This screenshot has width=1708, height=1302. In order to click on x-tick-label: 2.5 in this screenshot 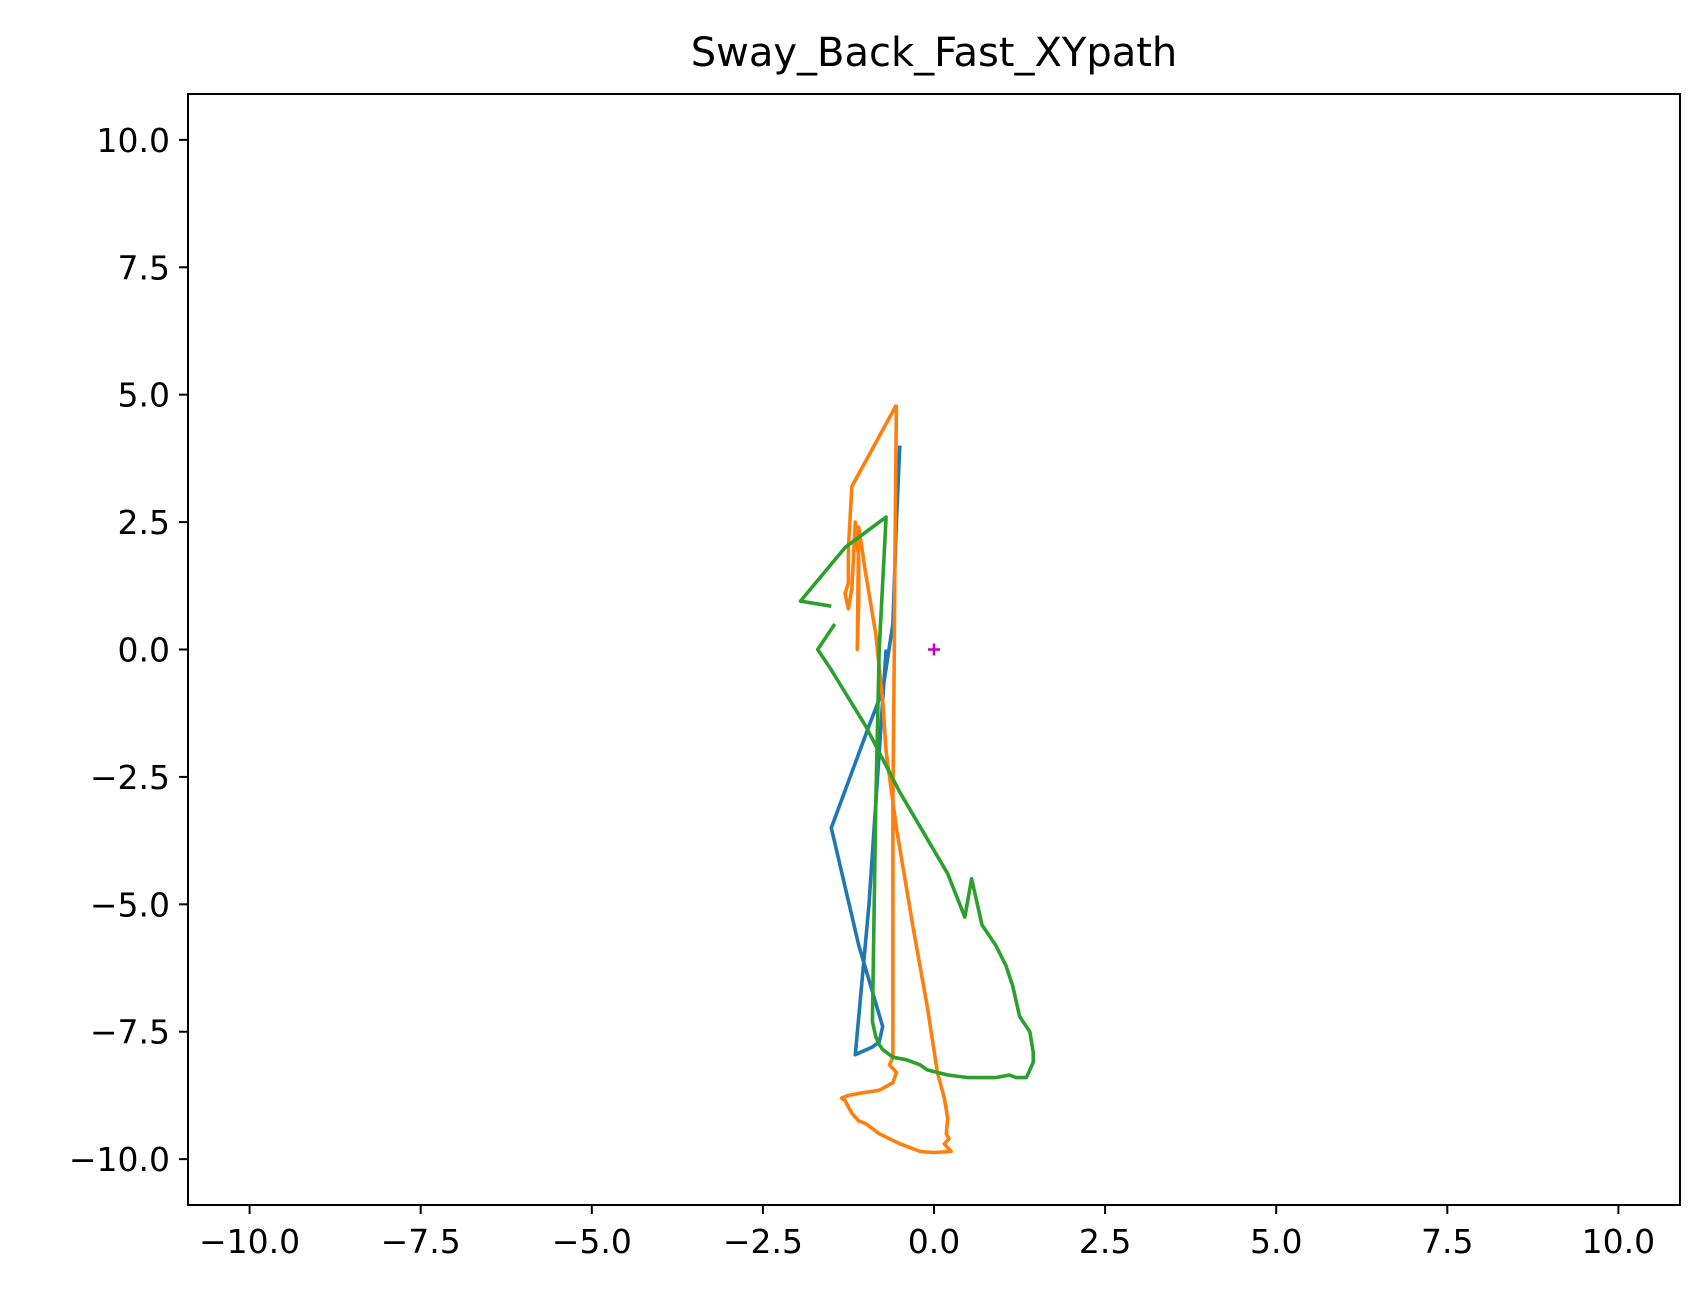, I will do `click(1105, 1241)`.